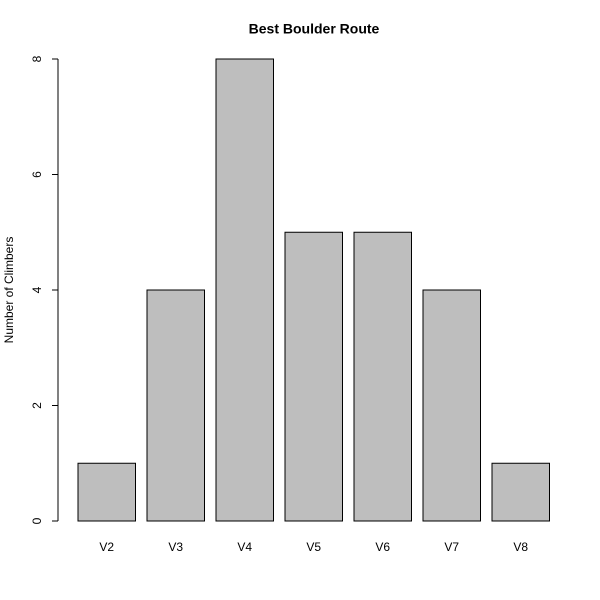  Describe the element at coordinates (520, 547) in the screenshot. I see `x-tick-label: V8` at that location.